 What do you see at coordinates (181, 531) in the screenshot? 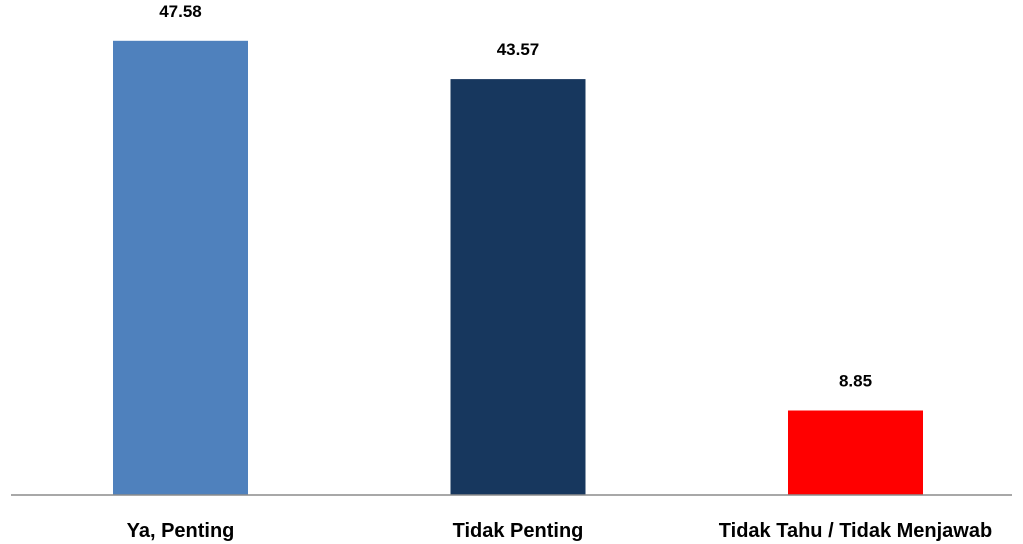
I see `category-label-0: Ya, Penting` at bounding box center [181, 531].